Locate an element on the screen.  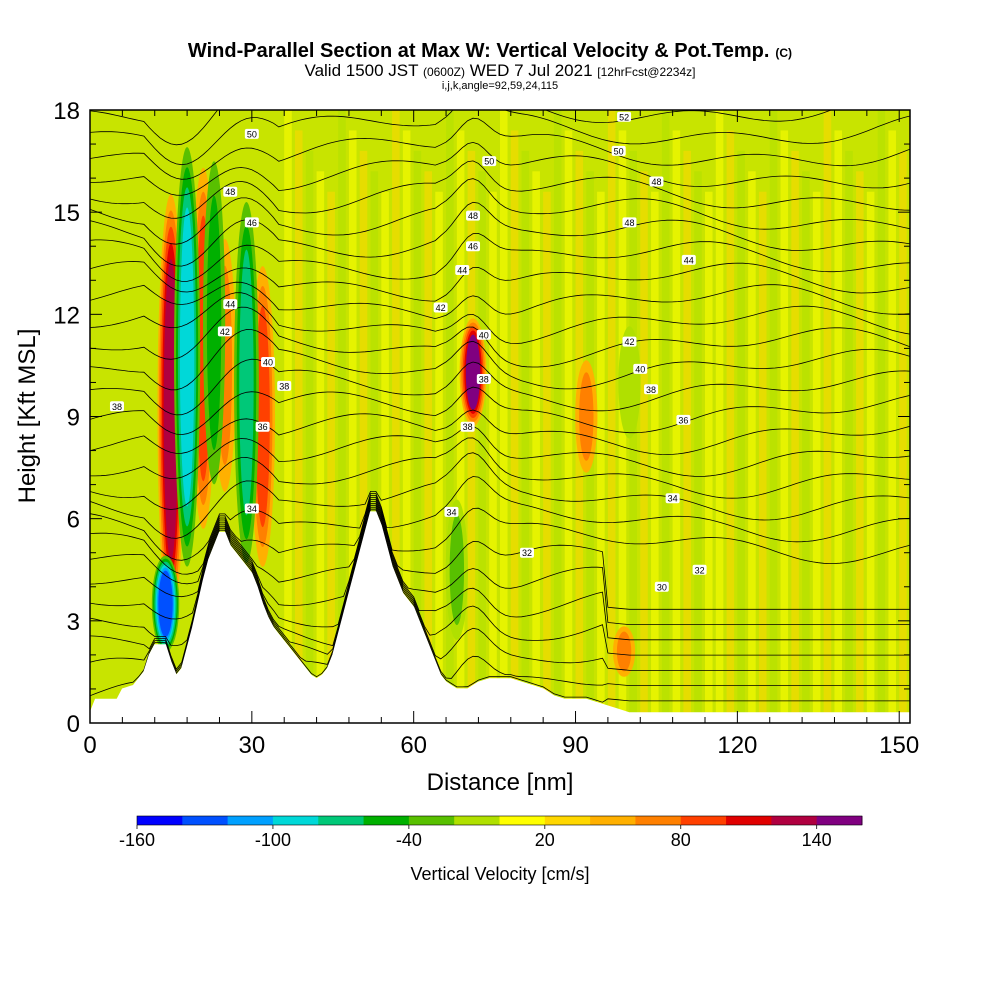
contour-label-text: 38 is located at coordinates (468, 427).